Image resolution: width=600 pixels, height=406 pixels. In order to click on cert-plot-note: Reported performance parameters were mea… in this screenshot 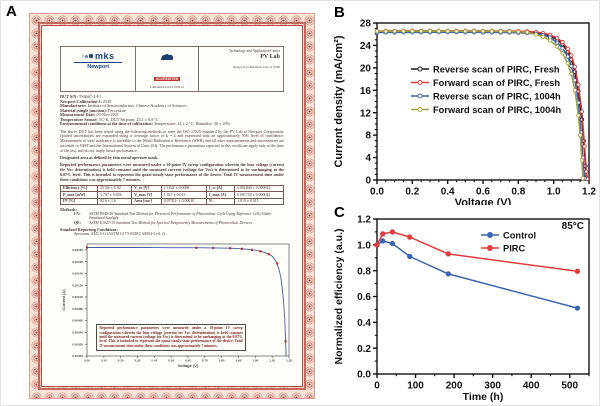, I will do `click(171, 337)`.